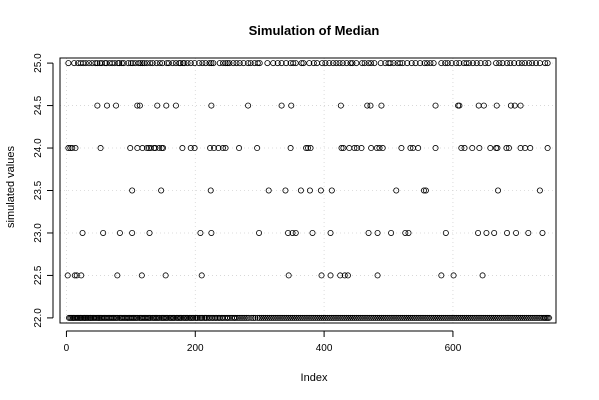  Describe the element at coordinates (314, 378) in the screenshot. I see `x-axis-label: Index` at that location.